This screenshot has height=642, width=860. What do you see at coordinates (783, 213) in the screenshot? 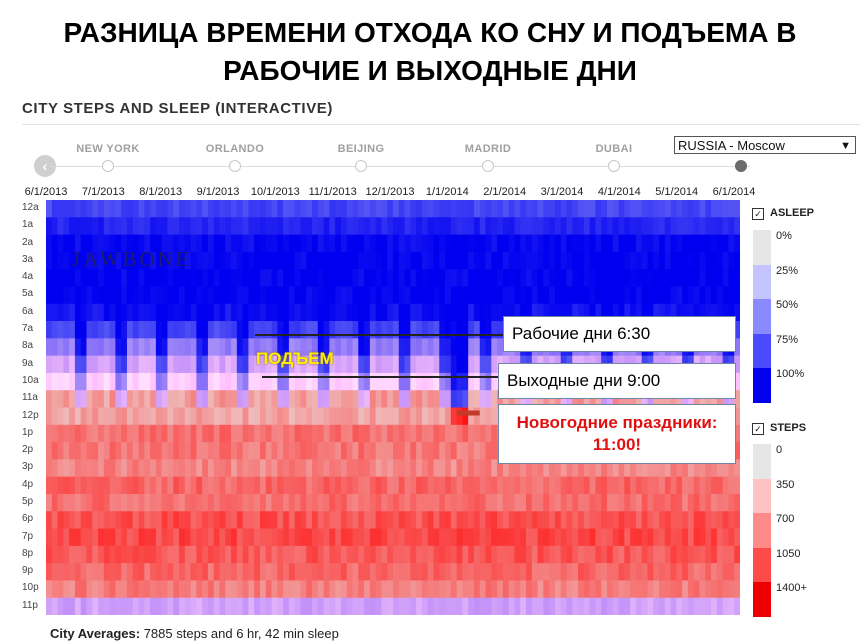
I see `asleep-legend-title: ✓ ASLEEP` at bounding box center [783, 213].